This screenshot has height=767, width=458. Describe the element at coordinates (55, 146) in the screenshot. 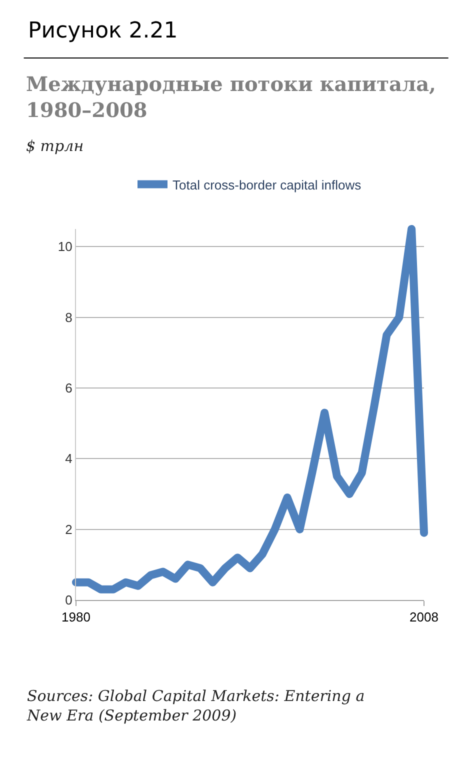

I see `y-axis-title: $ трлн` at that location.